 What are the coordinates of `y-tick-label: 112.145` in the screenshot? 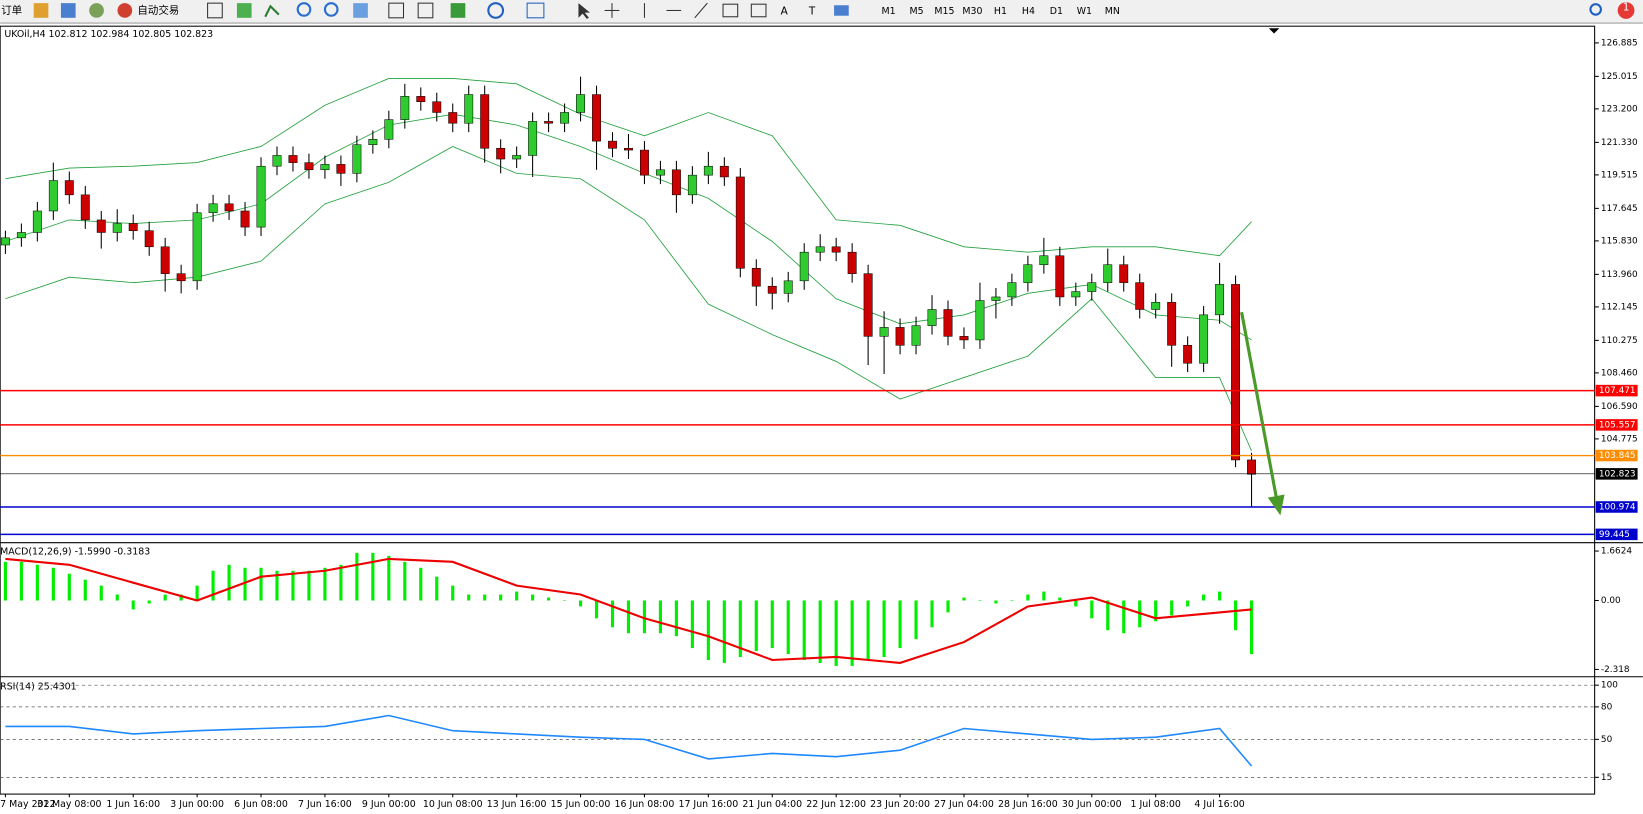 It's located at (1619, 307).